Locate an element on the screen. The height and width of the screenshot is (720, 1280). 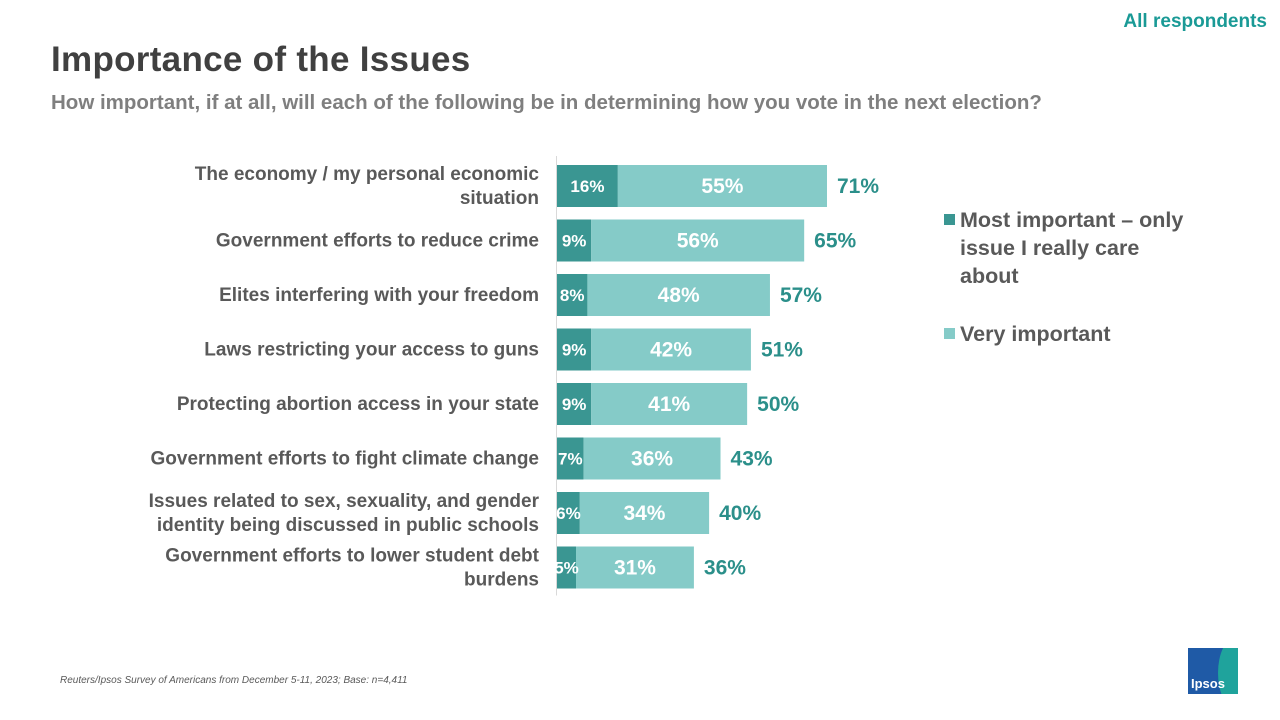
category-label: Protecting abortion access in your state is located at coordinates (358, 404).